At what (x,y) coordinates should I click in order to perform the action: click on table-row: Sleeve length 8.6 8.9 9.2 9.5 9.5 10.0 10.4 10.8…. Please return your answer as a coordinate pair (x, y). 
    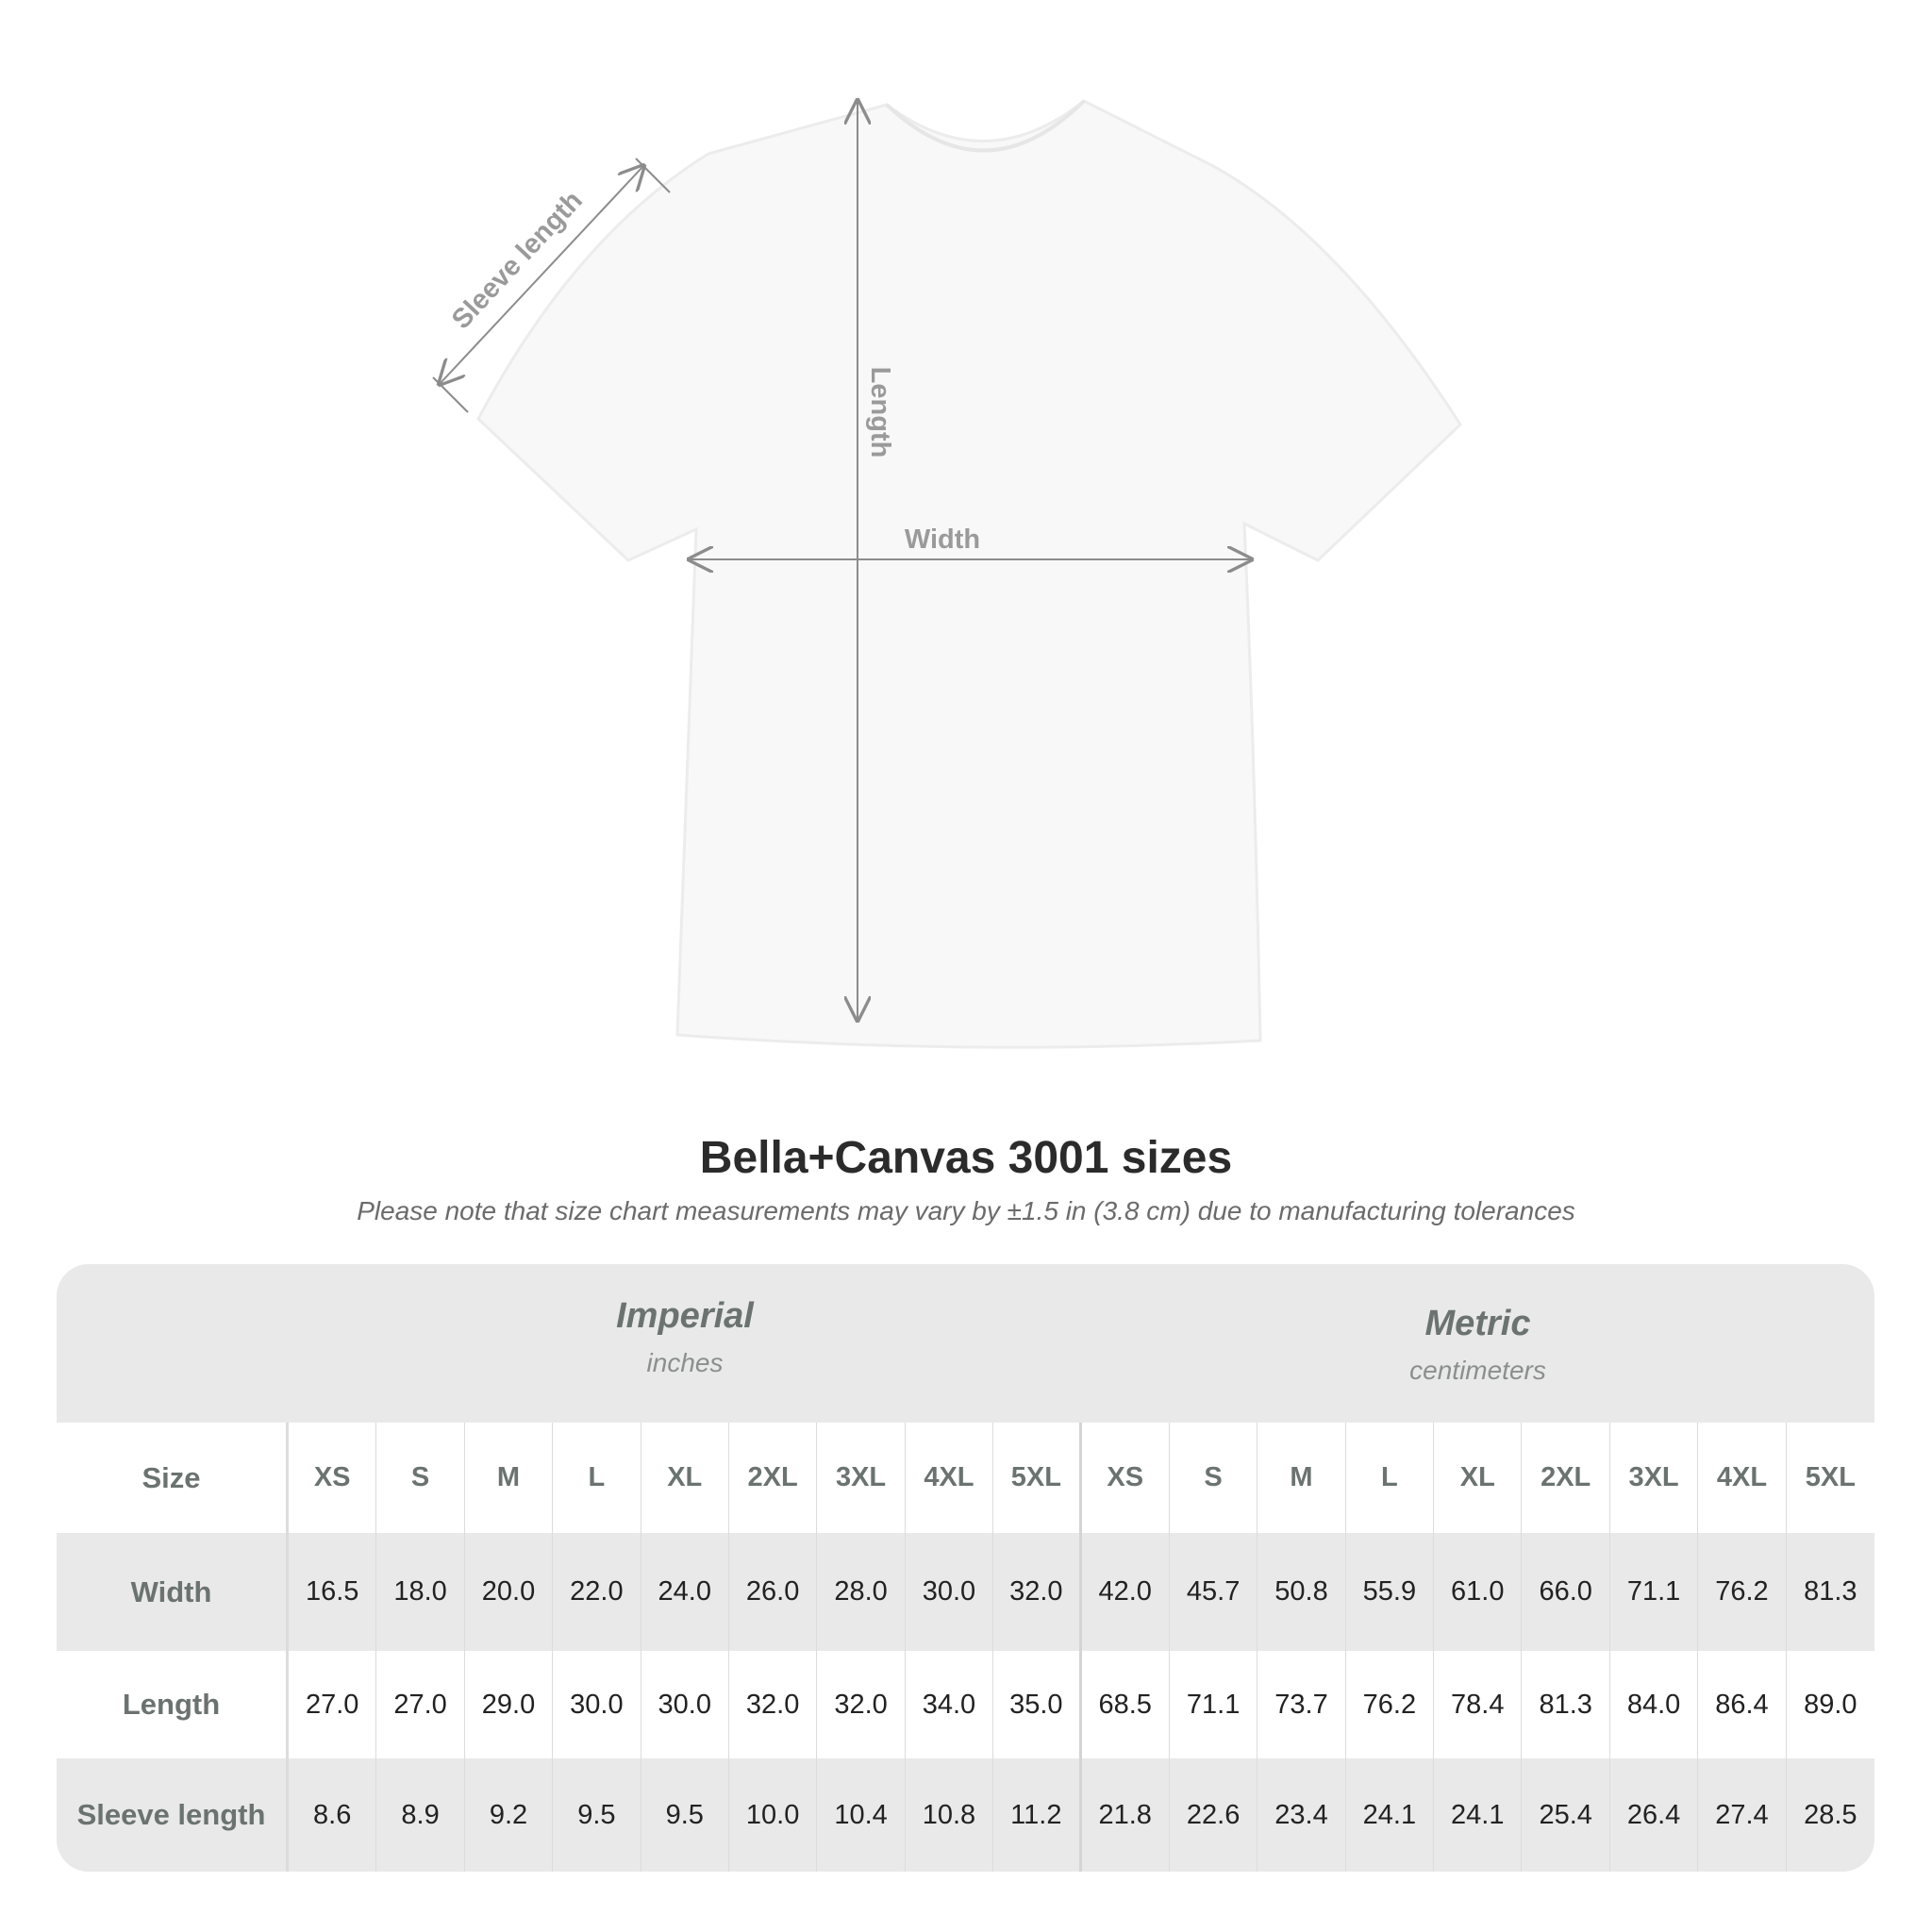
    Looking at the image, I should click on (965, 1815).